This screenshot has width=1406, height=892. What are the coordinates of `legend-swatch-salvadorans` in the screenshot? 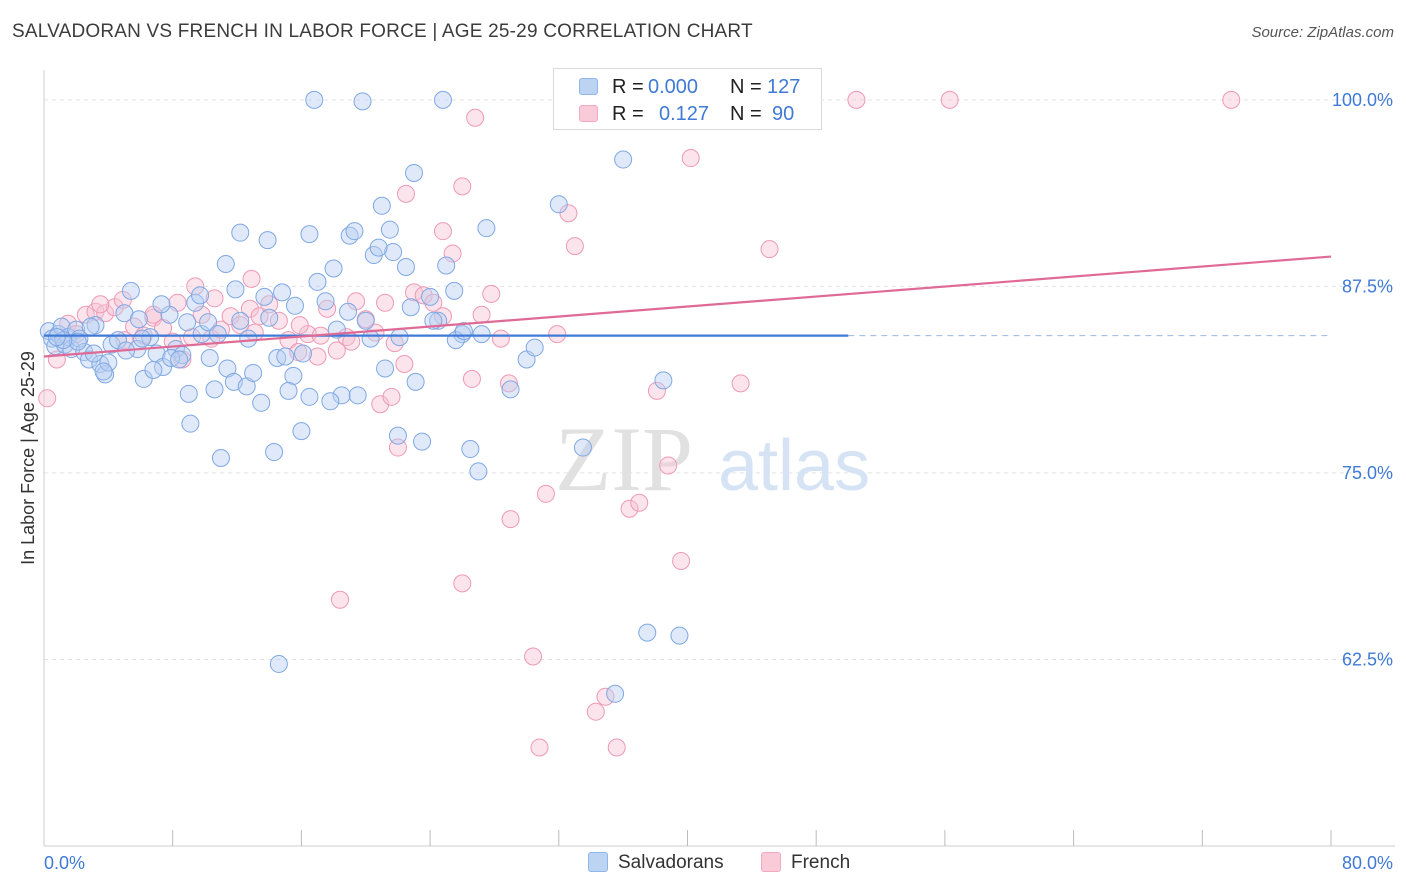 It's located at (588, 86).